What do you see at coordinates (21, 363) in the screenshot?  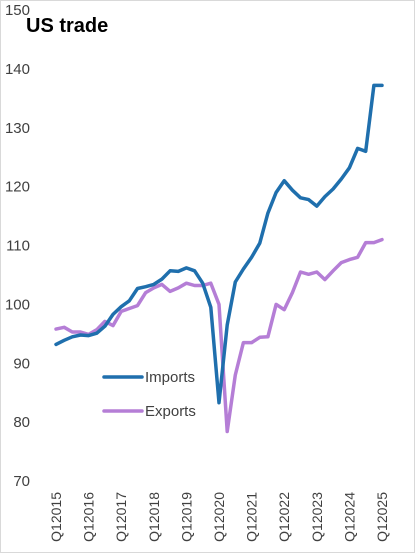 I see `y-tick-label: 90` at bounding box center [21, 363].